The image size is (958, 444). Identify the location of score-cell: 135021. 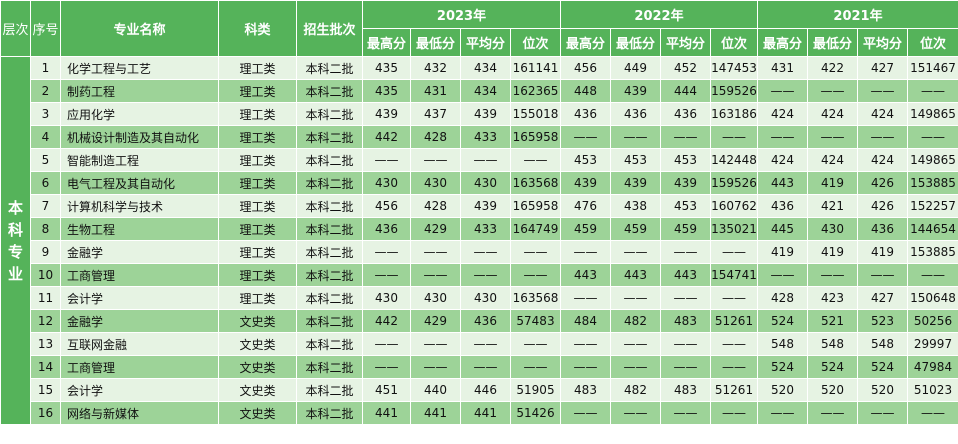
(734, 229).